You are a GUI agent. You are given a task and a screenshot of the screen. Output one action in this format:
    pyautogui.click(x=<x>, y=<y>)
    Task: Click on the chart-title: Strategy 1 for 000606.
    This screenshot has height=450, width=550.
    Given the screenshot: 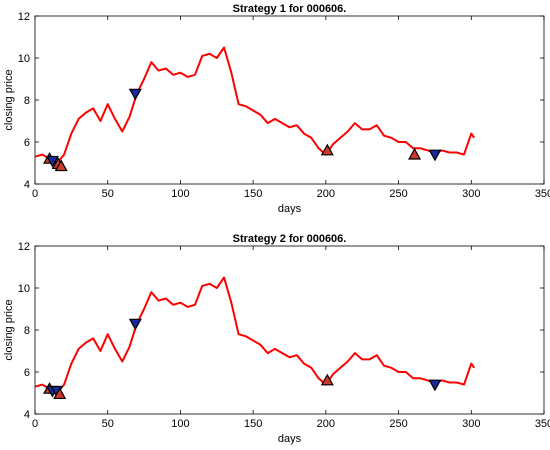 What is the action you would take?
    pyautogui.click(x=290, y=9)
    